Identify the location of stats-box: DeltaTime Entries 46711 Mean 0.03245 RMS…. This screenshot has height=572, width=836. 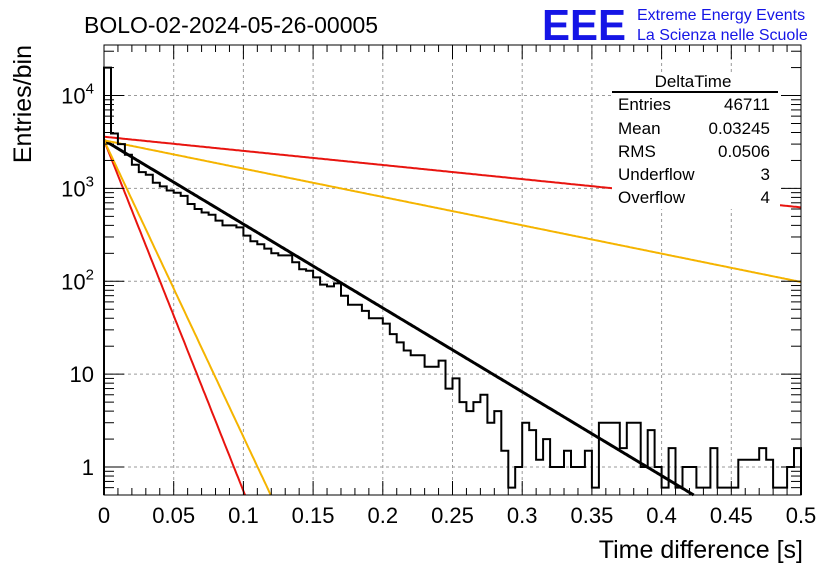
(696, 140).